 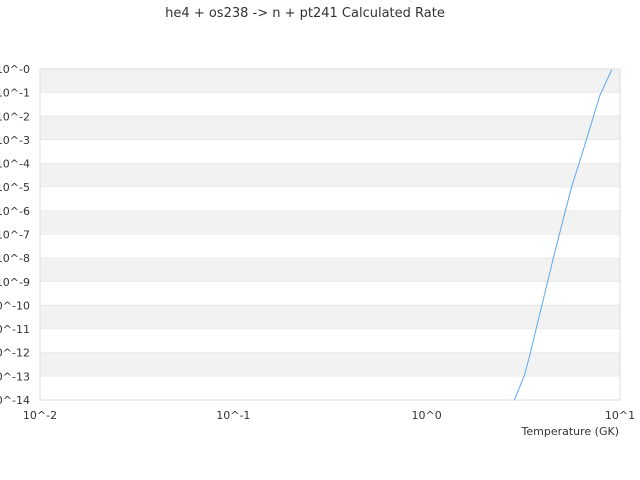 What do you see at coordinates (15, 116) in the screenshot?
I see `y-tick-label: 10^-2` at bounding box center [15, 116].